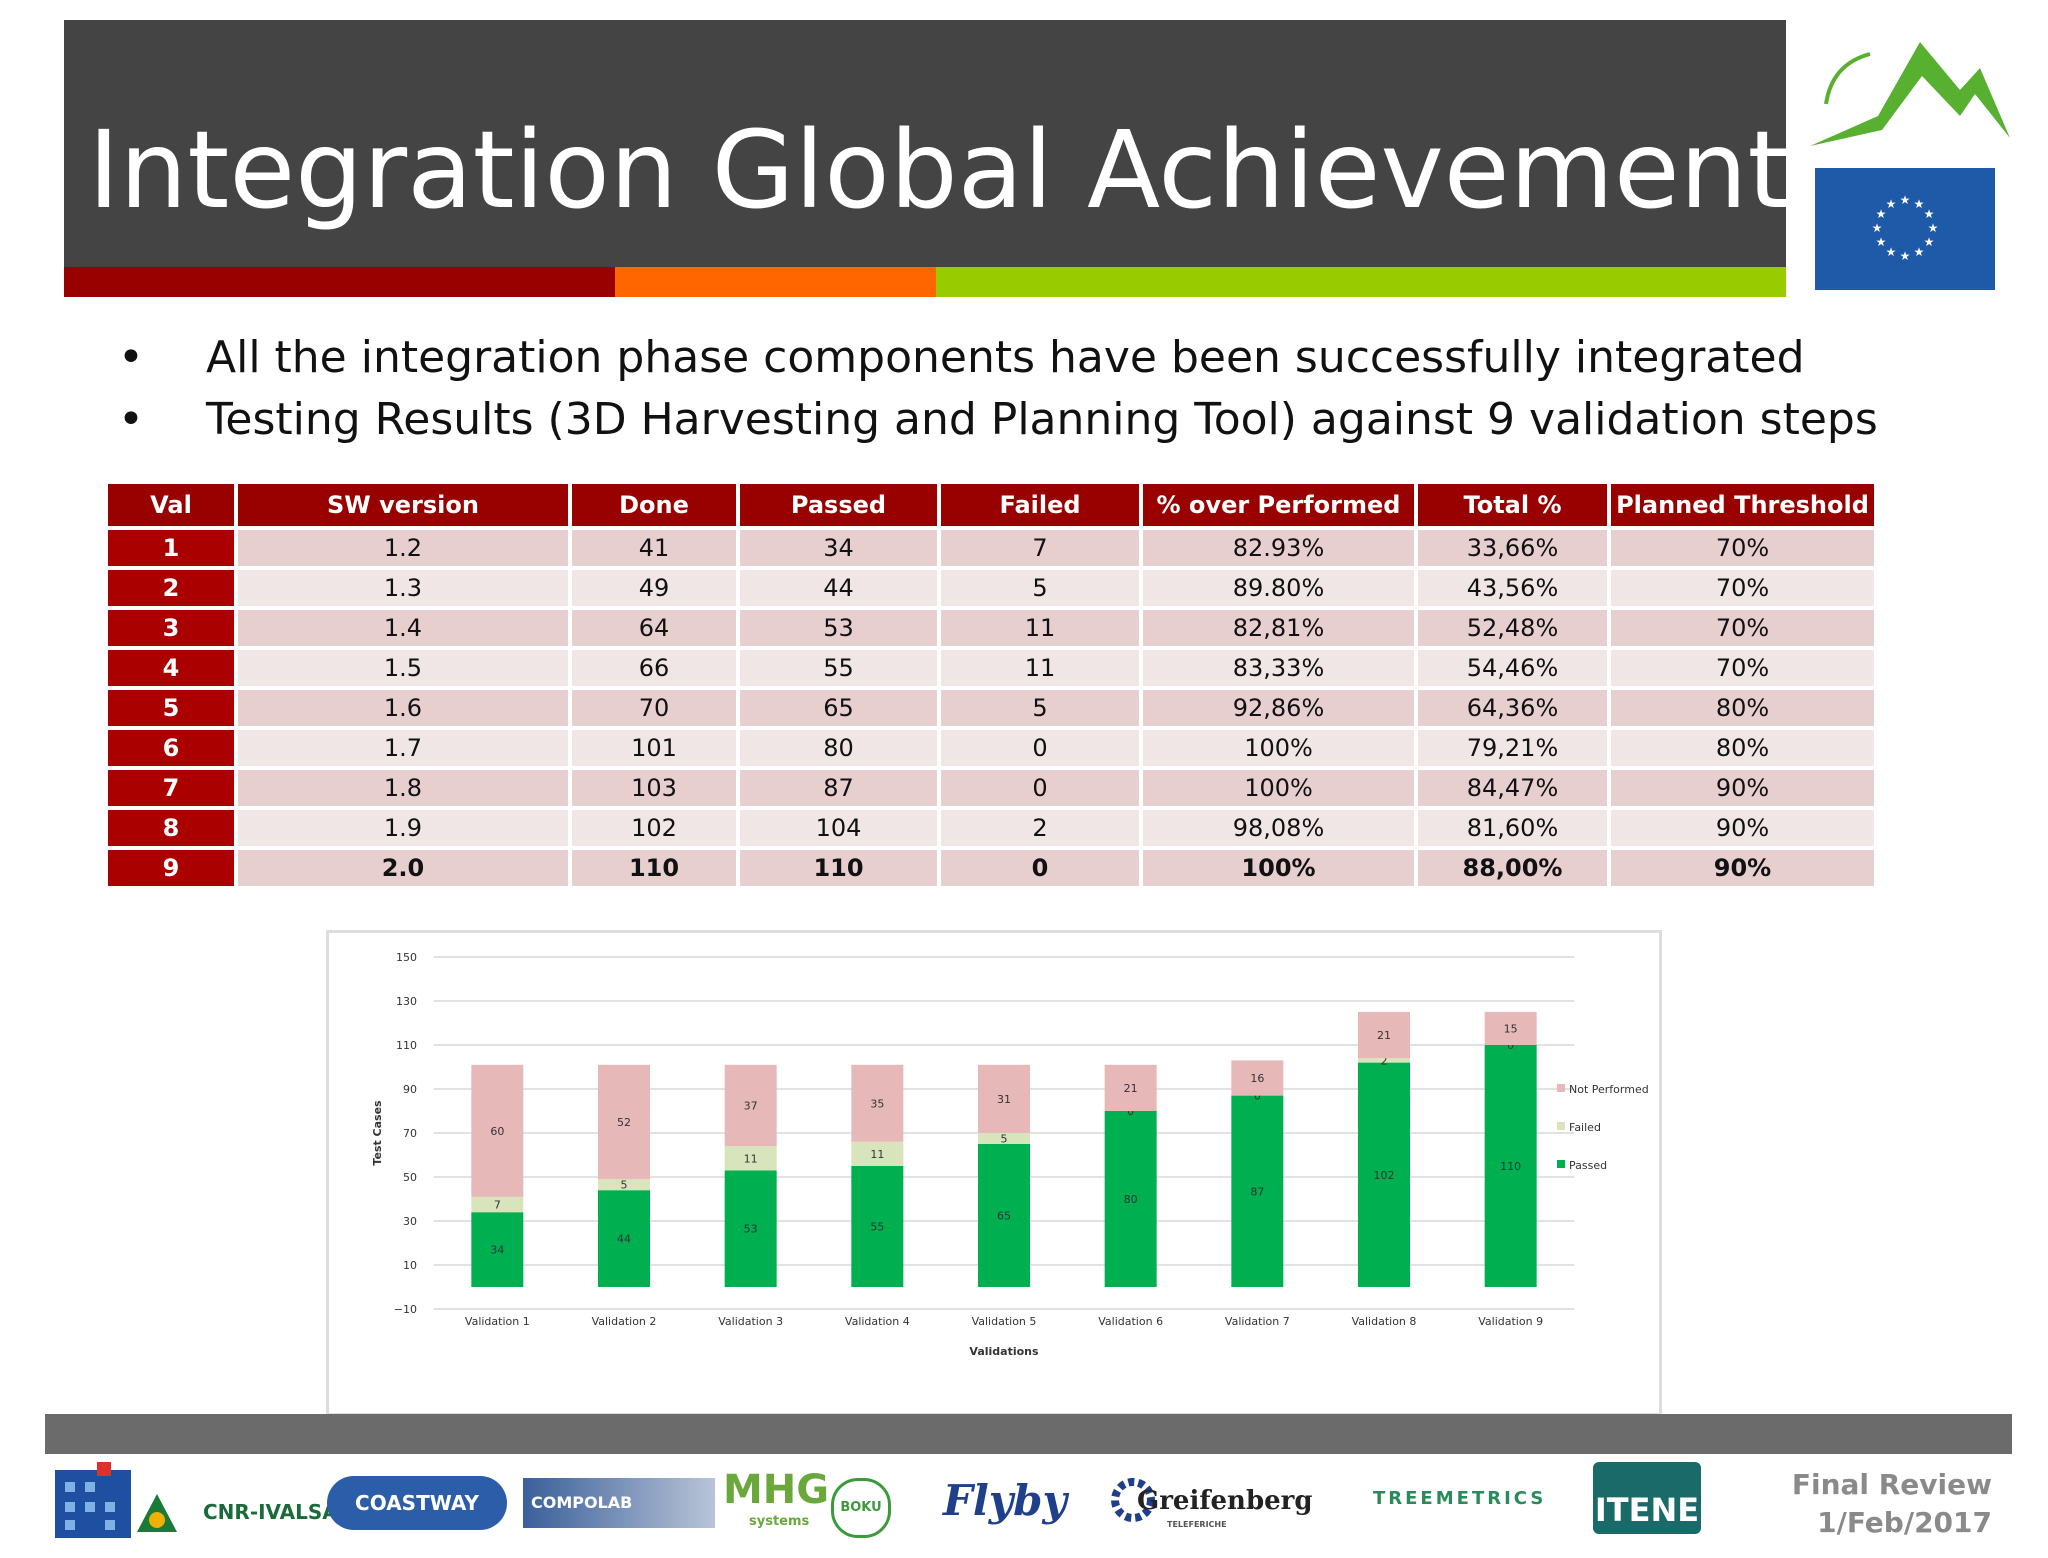 This screenshot has height=1558, width=2048. What do you see at coordinates (1278, 588) in the screenshot?
I see `table-cell: 89.80%` at bounding box center [1278, 588].